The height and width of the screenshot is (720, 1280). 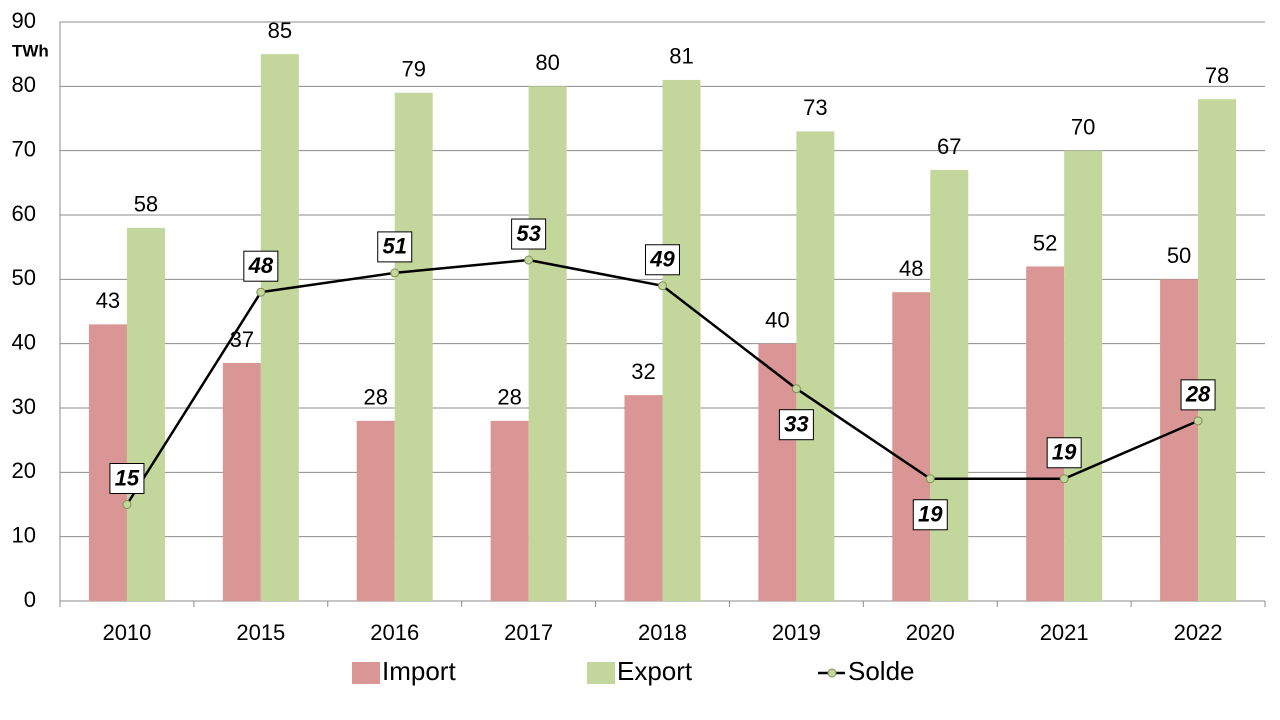 What do you see at coordinates (24, 534) in the screenshot?
I see `y-tick-label: 10` at bounding box center [24, 534].